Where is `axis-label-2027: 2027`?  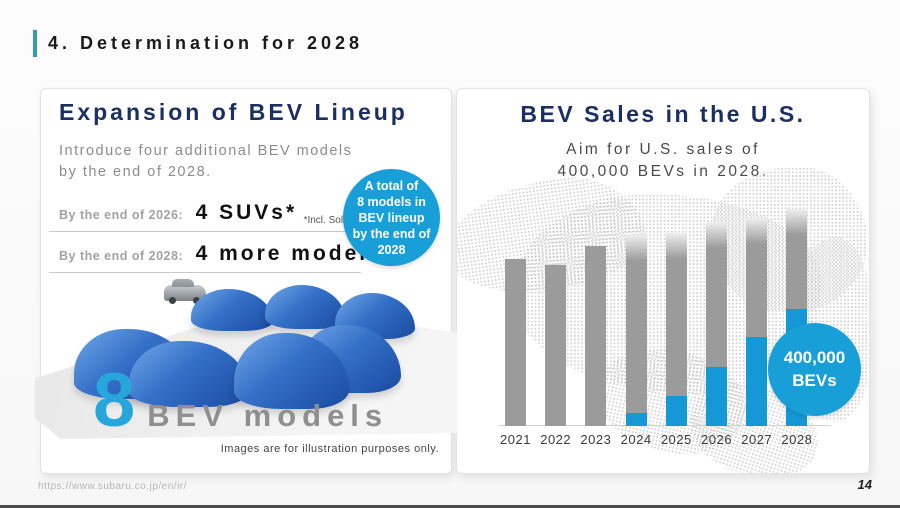 axis-label-2027: 2027 is located at coordinates (757, 439).